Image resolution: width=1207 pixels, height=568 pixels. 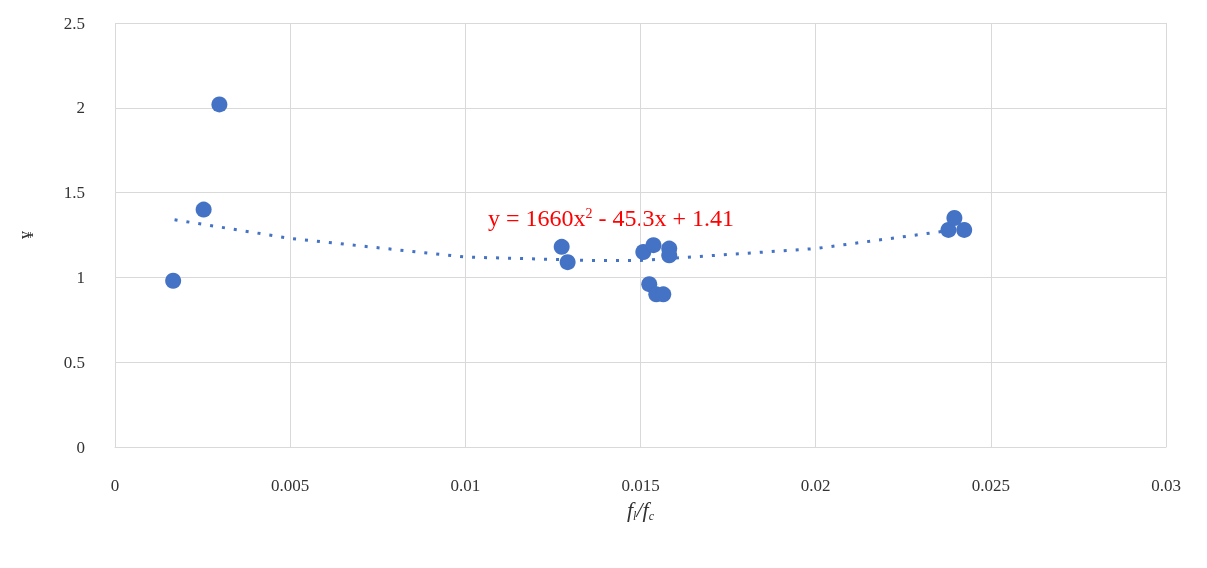 I want to click on y-tick-label: 1, so click(x=80, y=277).